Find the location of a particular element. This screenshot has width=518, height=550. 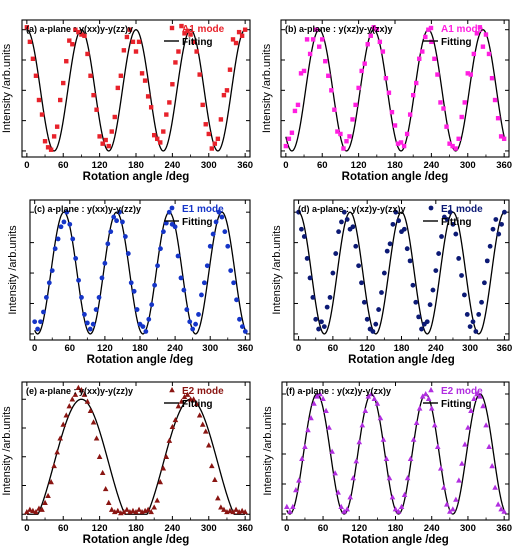

x-tick-label: 60 is located at coordinates (63, 528).